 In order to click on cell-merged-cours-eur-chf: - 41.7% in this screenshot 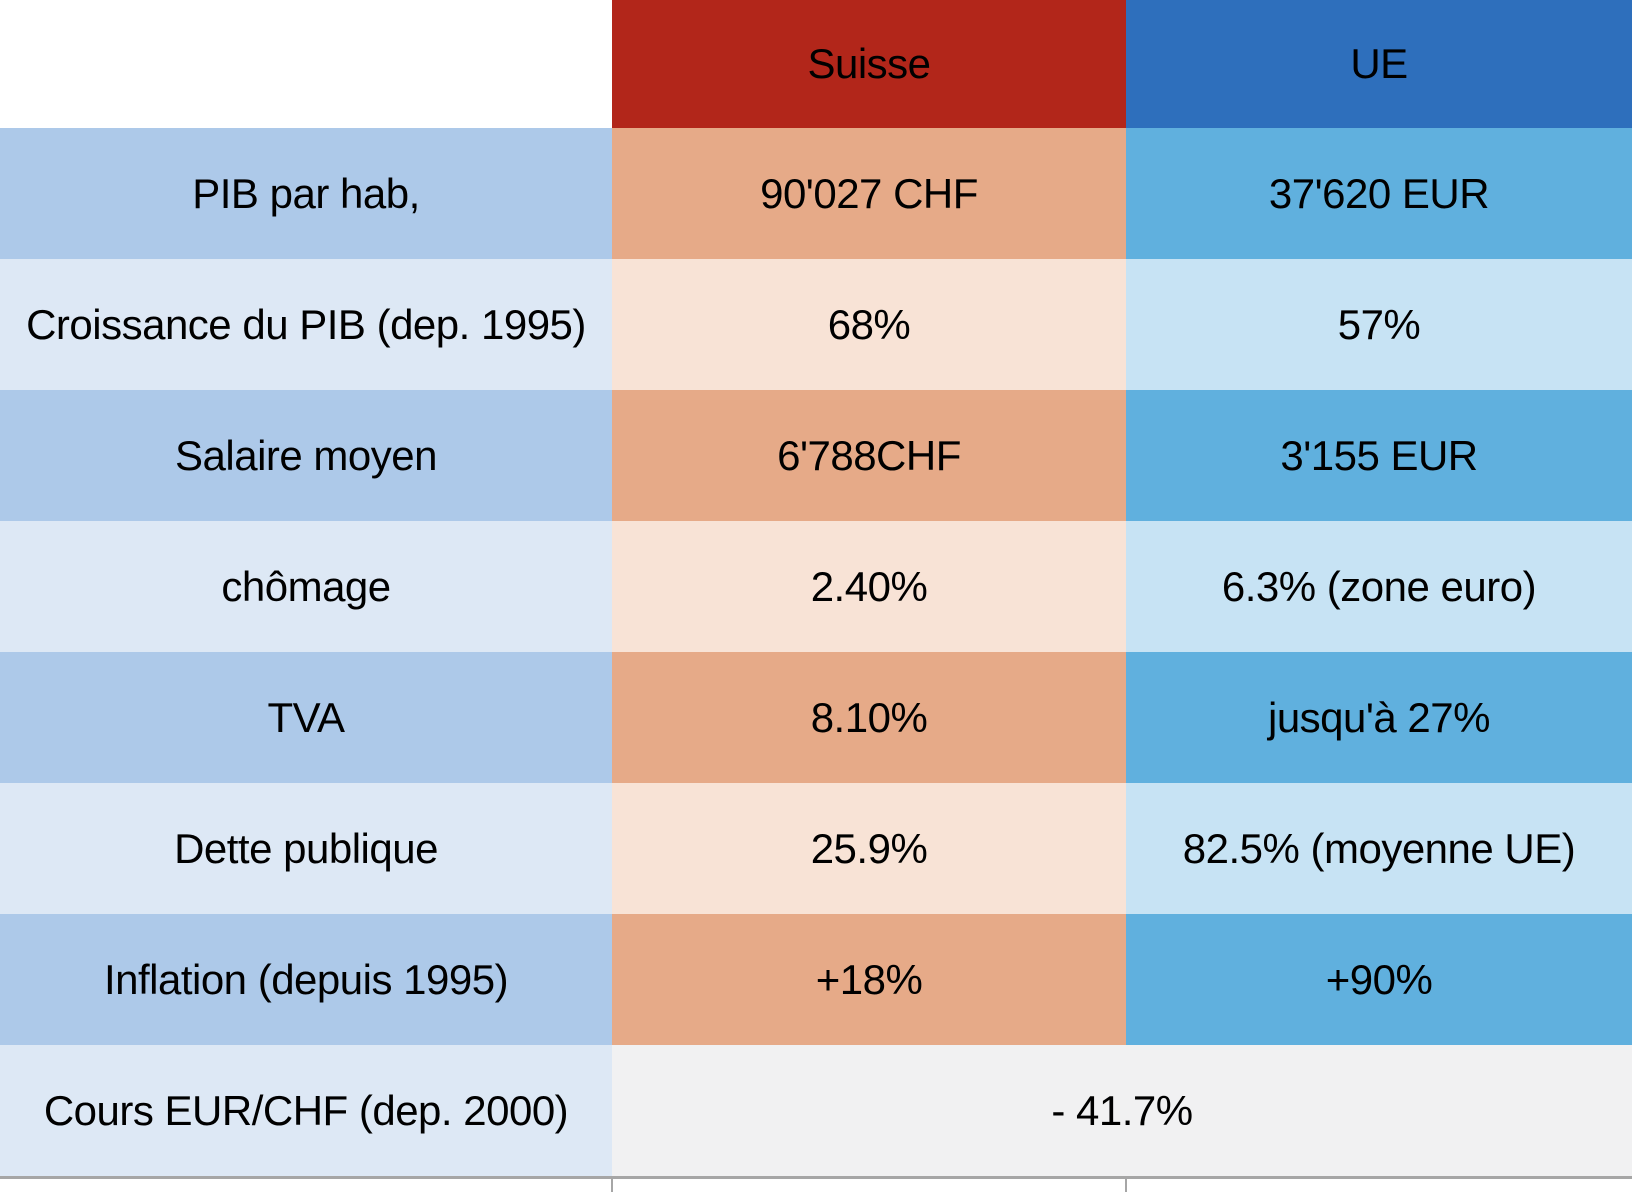, I will do `click(1122, 1110)`.